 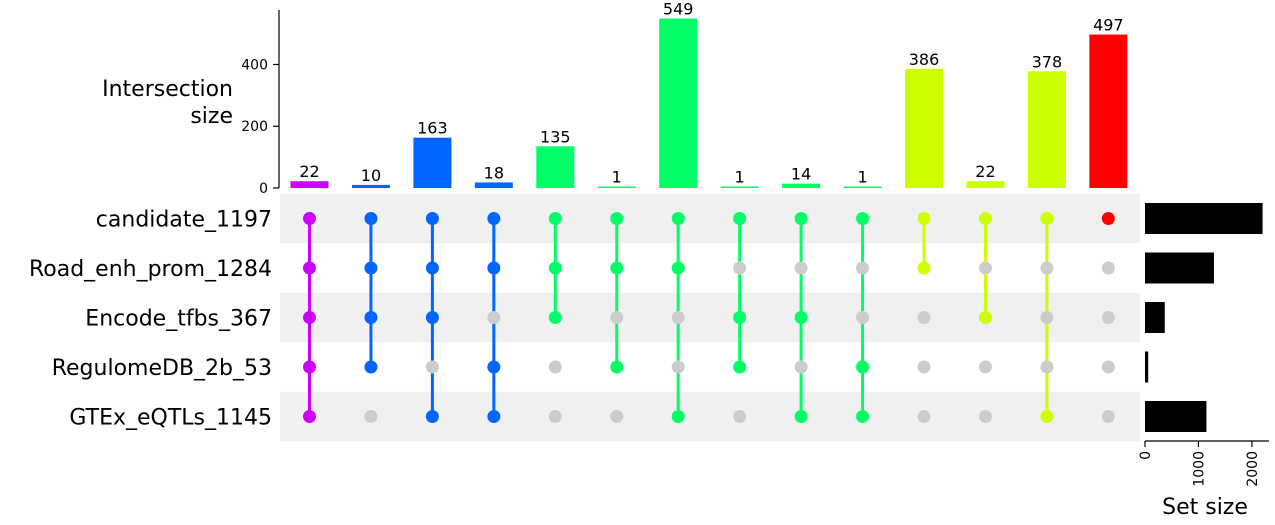 What do you see at coordinates (371, 175) in the screenshot?
I see `intersection-bar-label: 10` at bounding box center [371, 175].